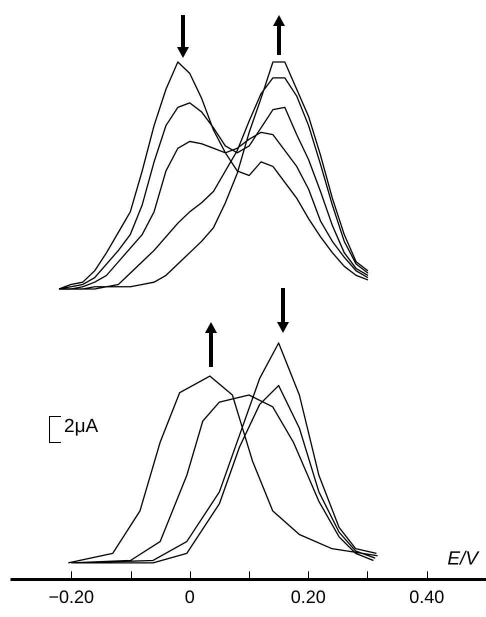  I want to click on x-axis-title: E/V, so click(463, 559).